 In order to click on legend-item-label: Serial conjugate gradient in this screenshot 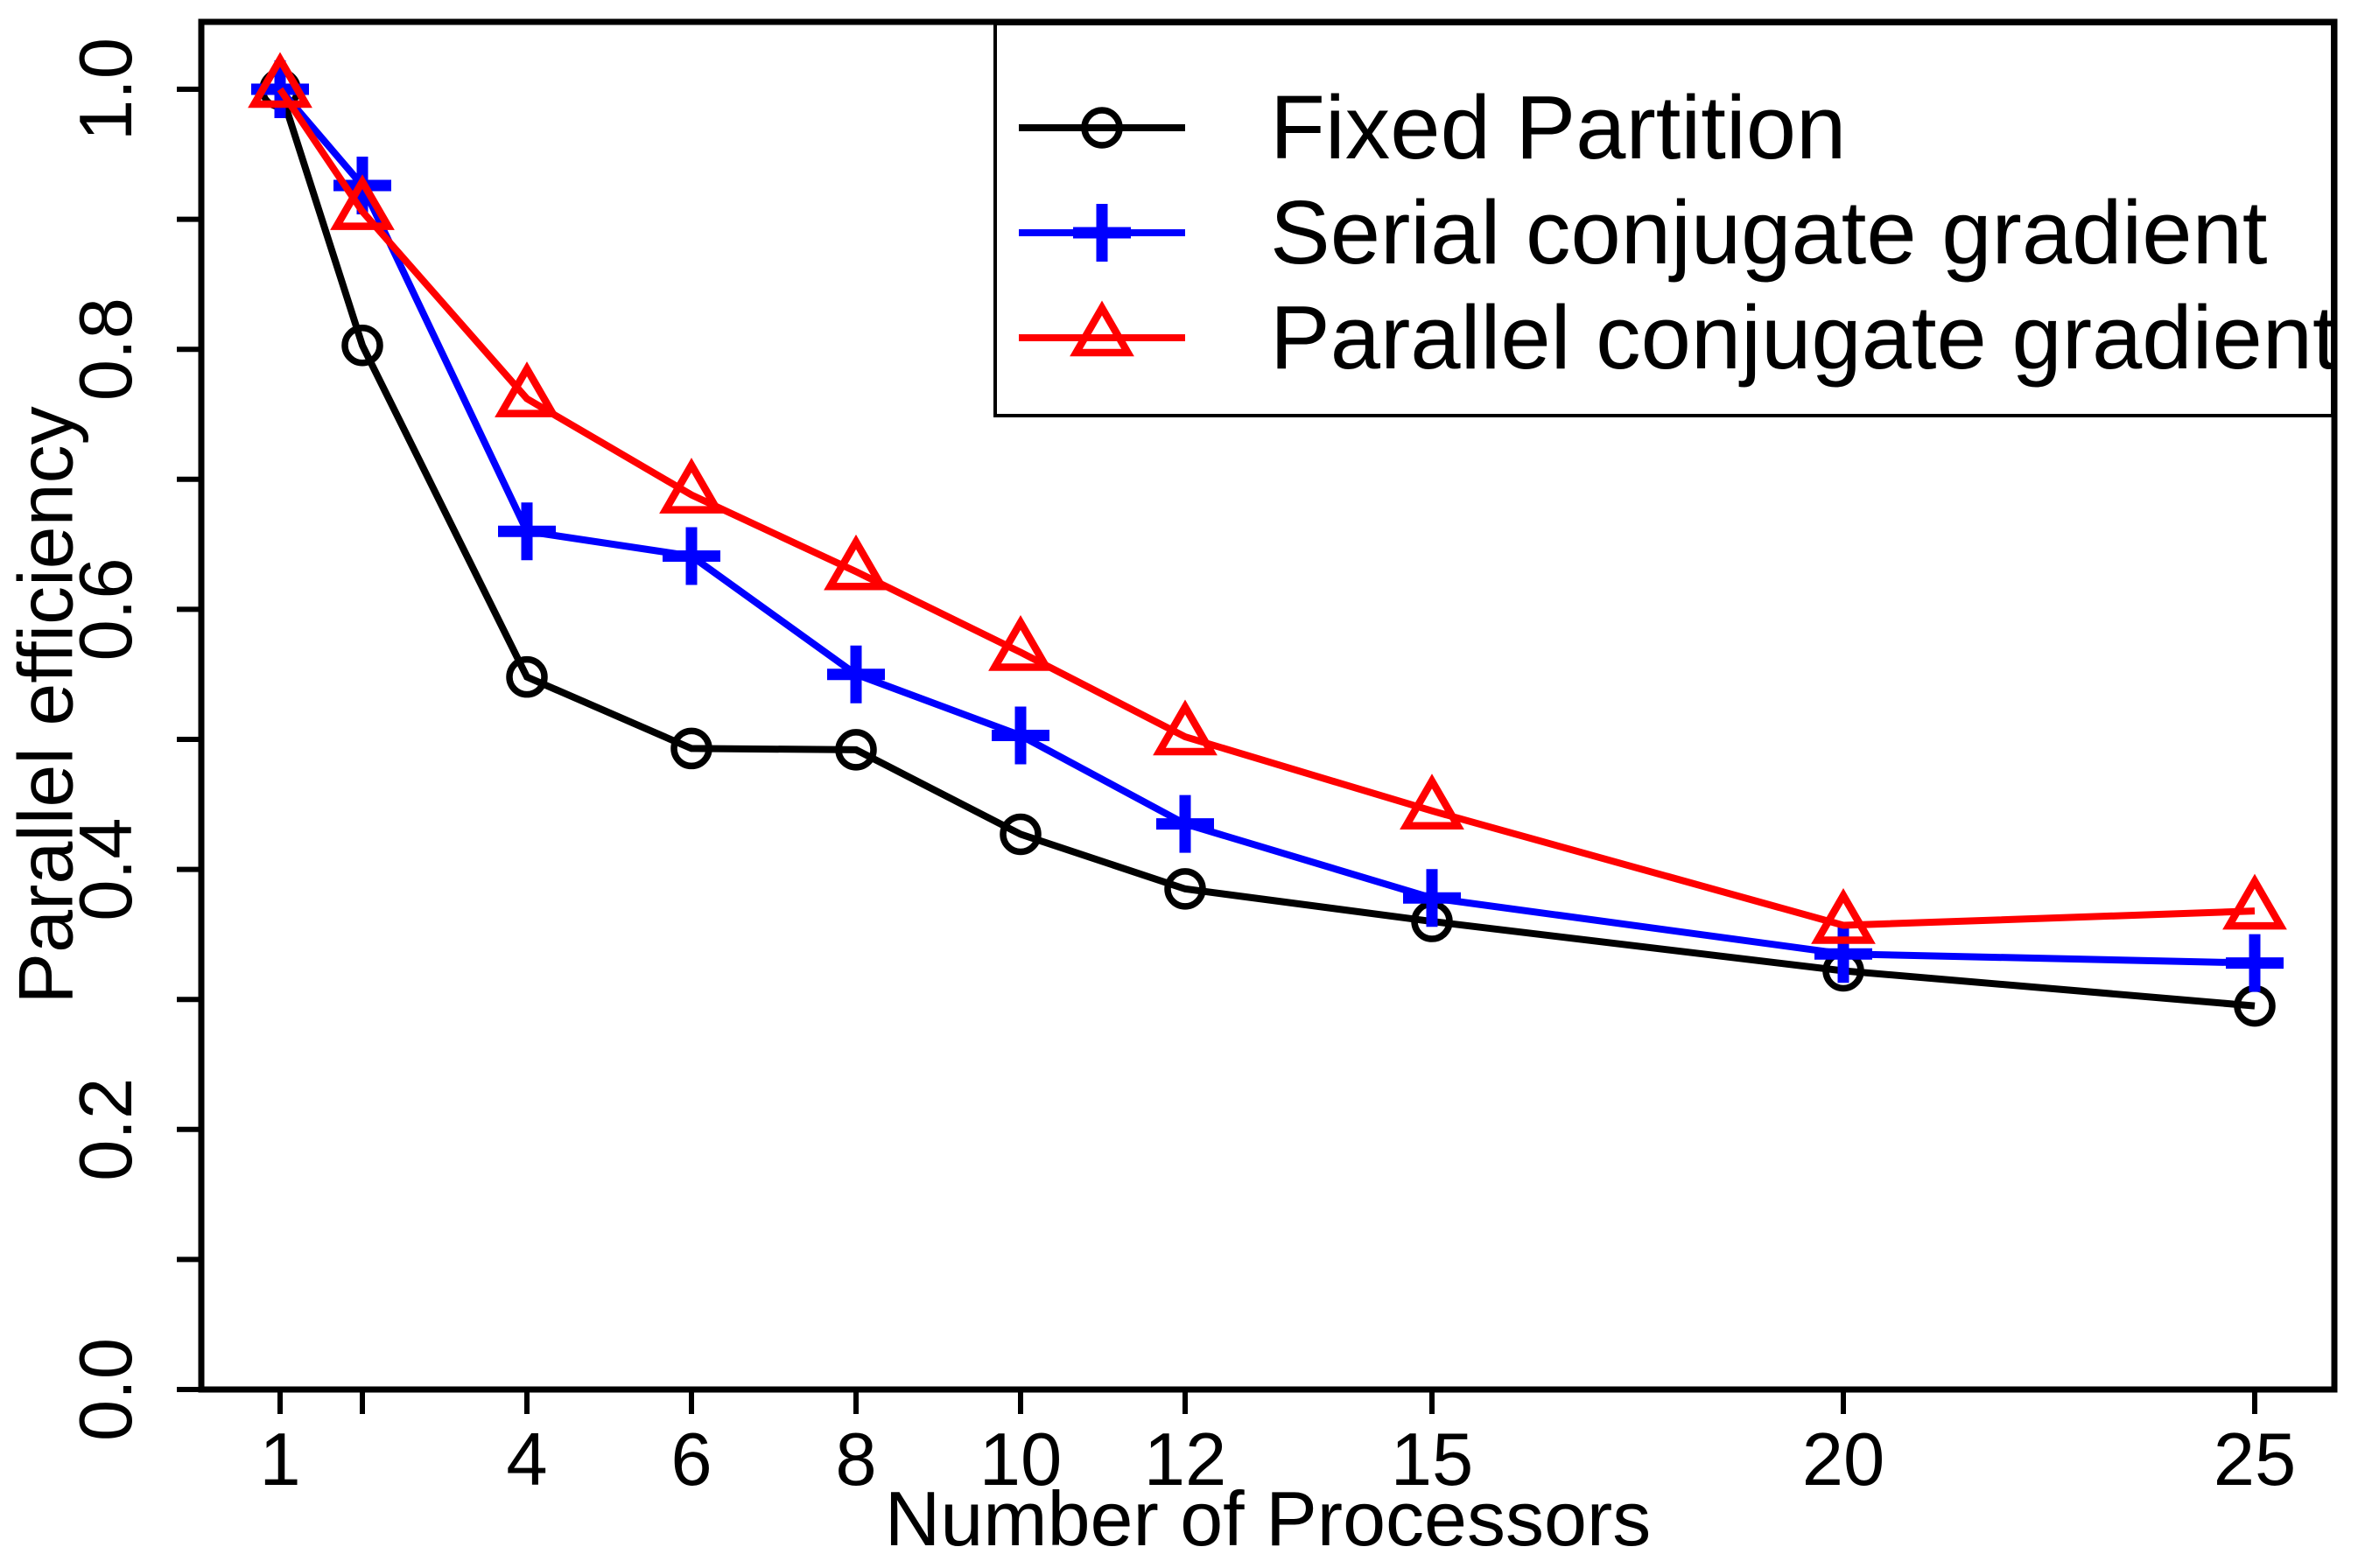, I will do `click(1769, 232)`.